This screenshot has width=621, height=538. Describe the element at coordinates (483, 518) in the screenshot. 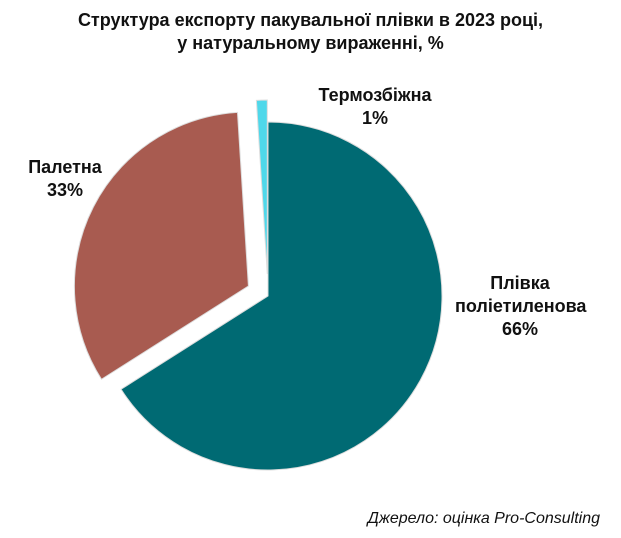

I see `source-note: Джерело: оцінка Pro-Consulting` at that location.